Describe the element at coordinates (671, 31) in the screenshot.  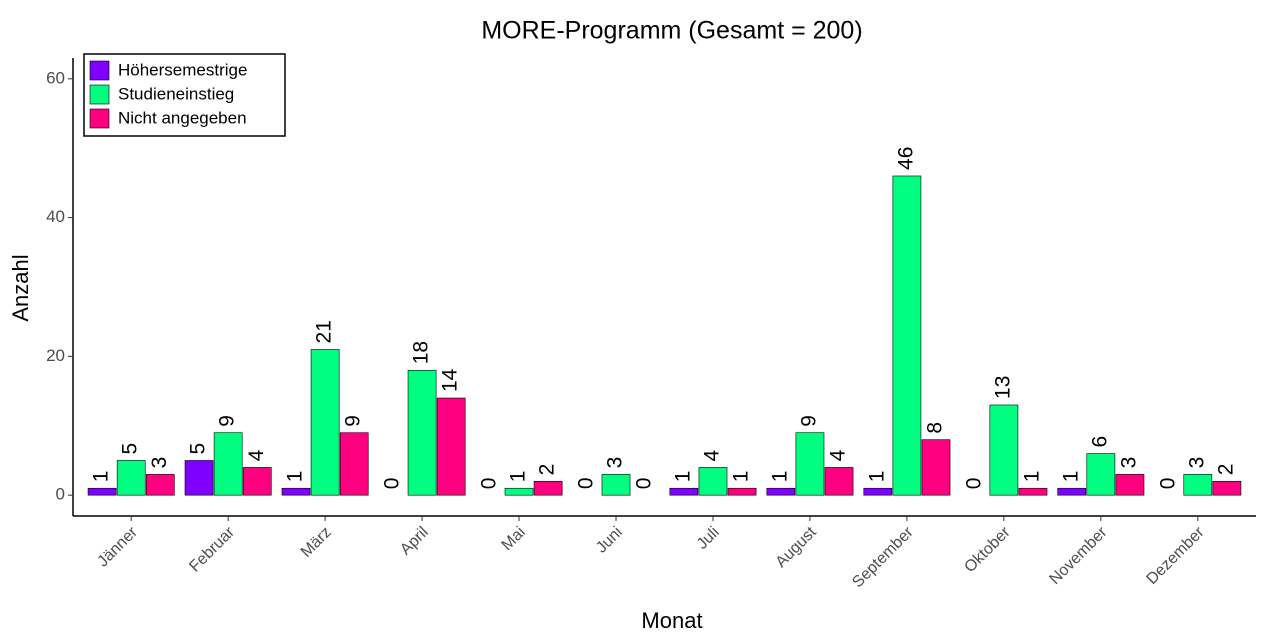
I see `chart-title: MORE-Programm (Gesamt = 200)` at that location.